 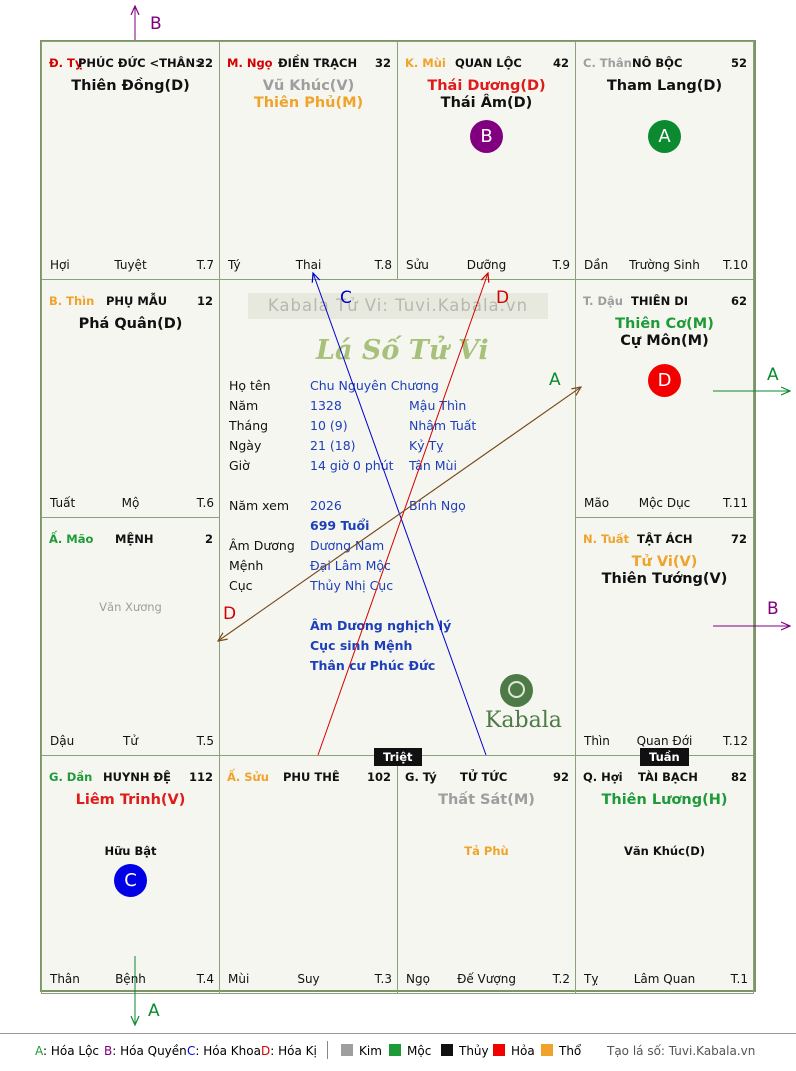 I want to click on cell-stage: Mộc Dục, so click(x=664, y=503).